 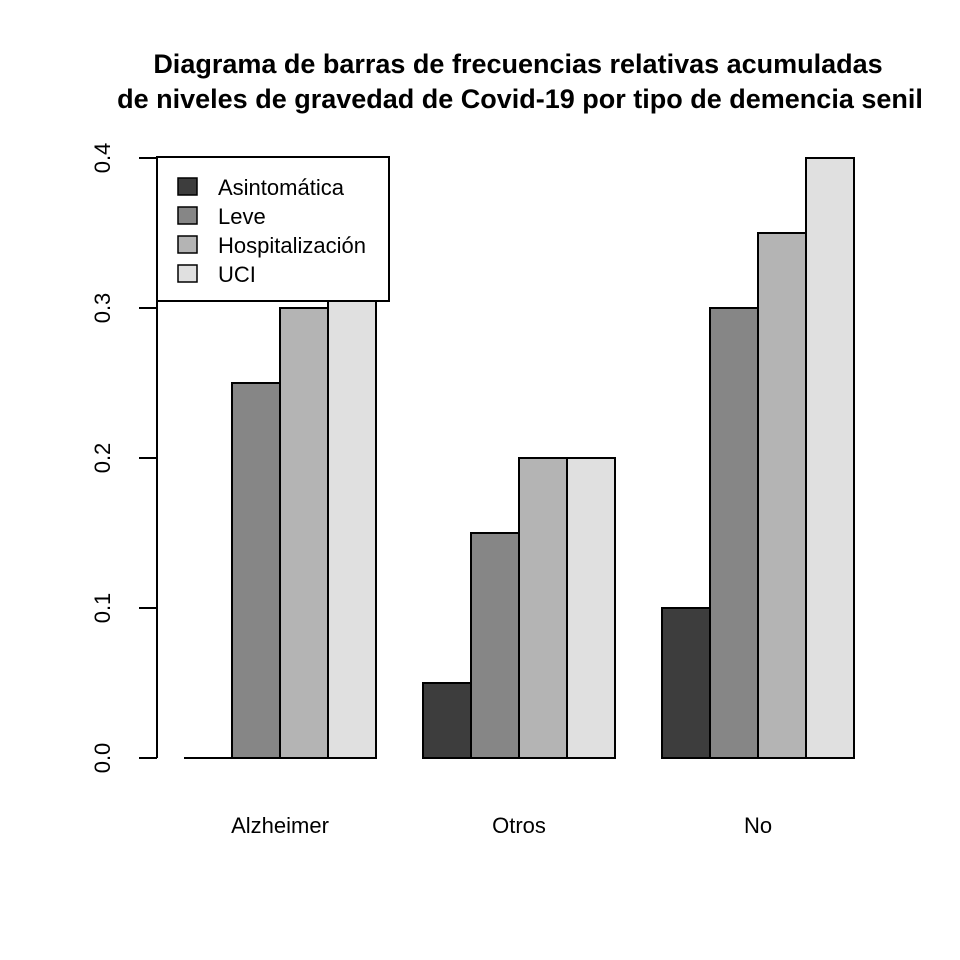 I want to click on y-tick-label: 0.1, so click(x=102, y=608).